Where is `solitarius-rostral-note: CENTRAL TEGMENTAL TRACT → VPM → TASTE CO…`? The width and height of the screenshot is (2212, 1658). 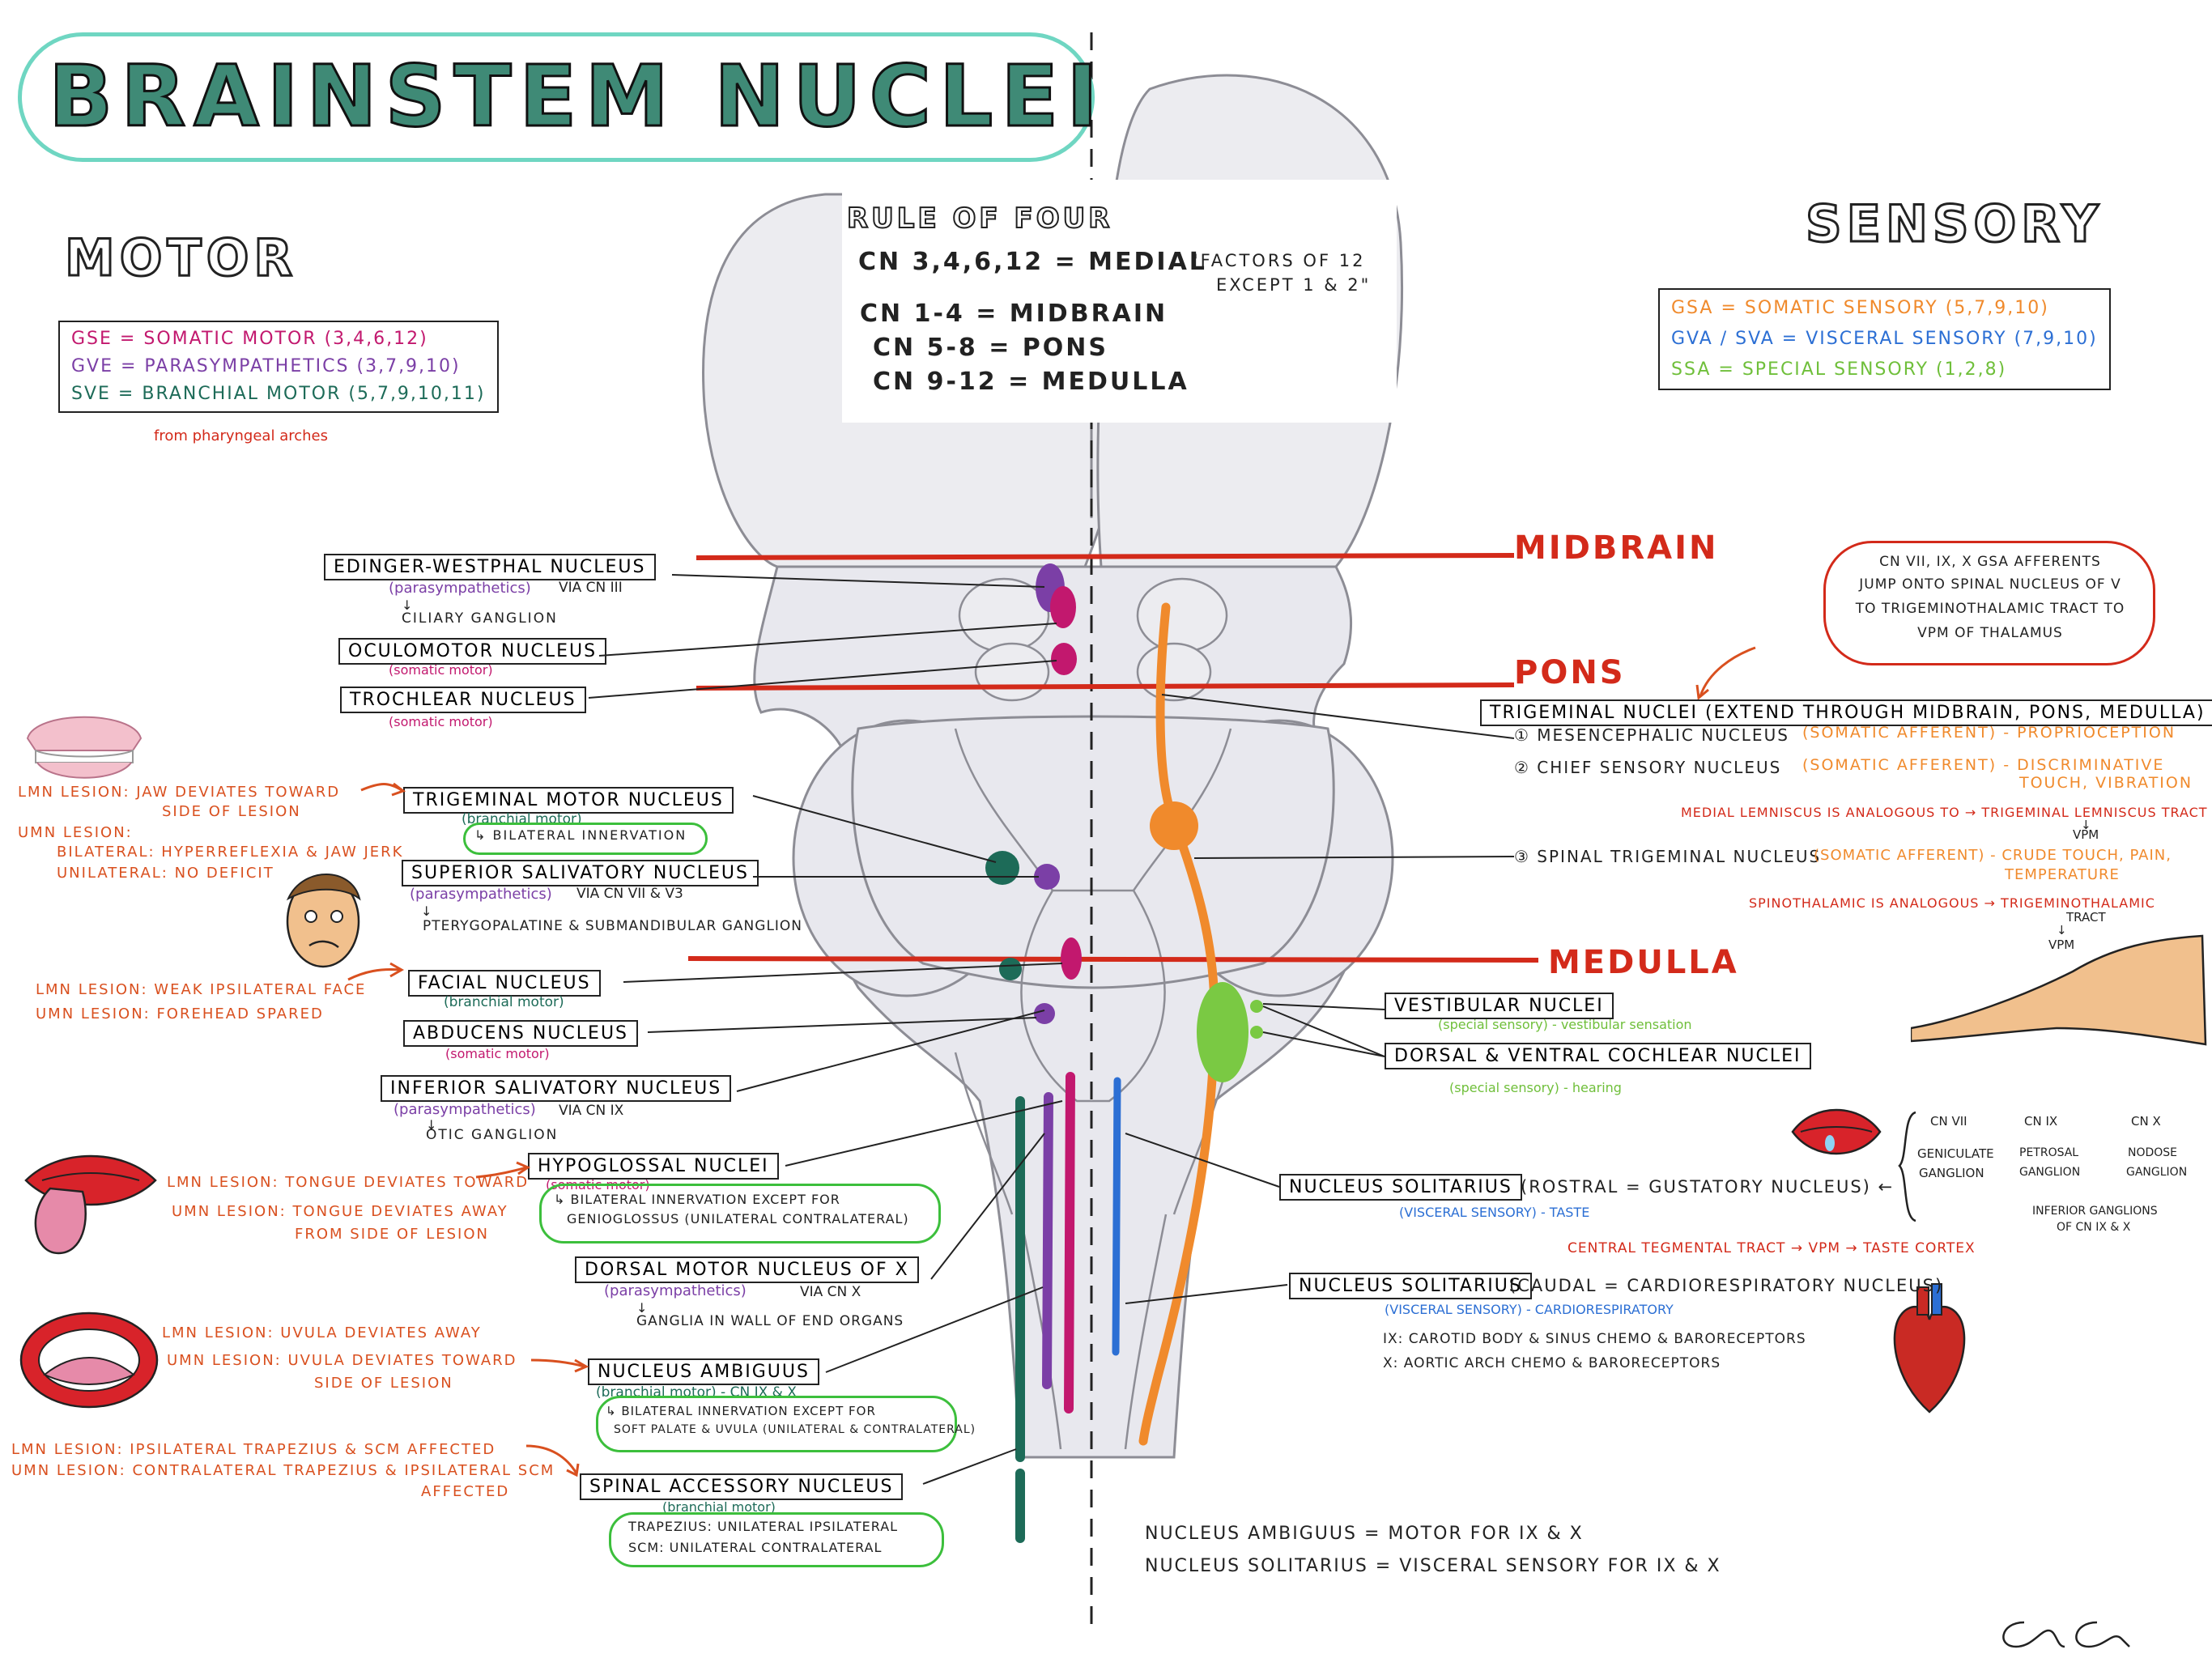
solitarius-rostral-note: CENTRAL TEGMENTAL TRACT → VPM → TASTE CO… is located at coordinates (1772, 1248).